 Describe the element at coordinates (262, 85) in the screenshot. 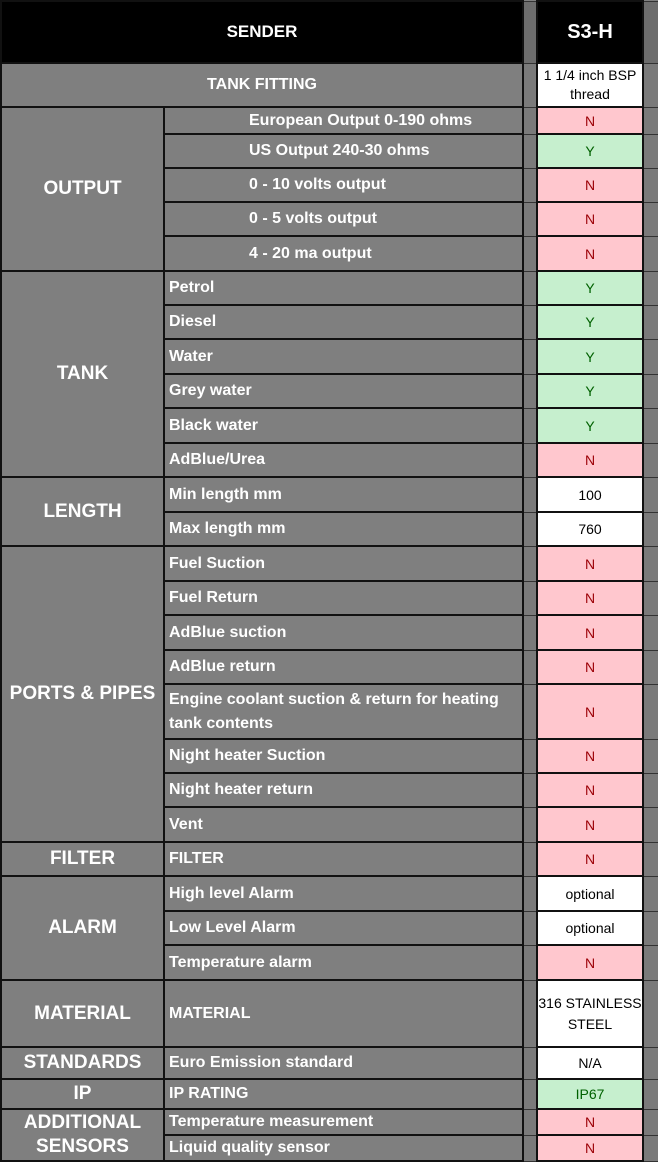

I see `tank-fitting-label: TANK FITTING` at that location.